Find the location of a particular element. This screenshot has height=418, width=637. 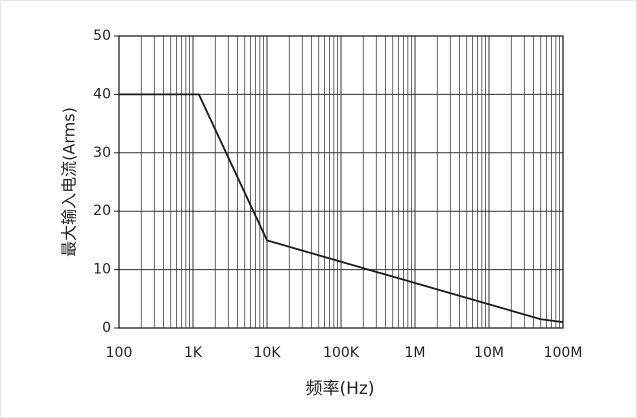

y-tick-label: 50 is located at coordinates (102, 36).